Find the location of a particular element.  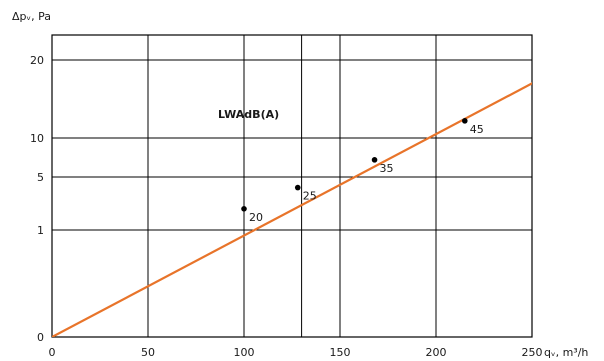

data-point-label: 20 is located at coordinates (256, 217).